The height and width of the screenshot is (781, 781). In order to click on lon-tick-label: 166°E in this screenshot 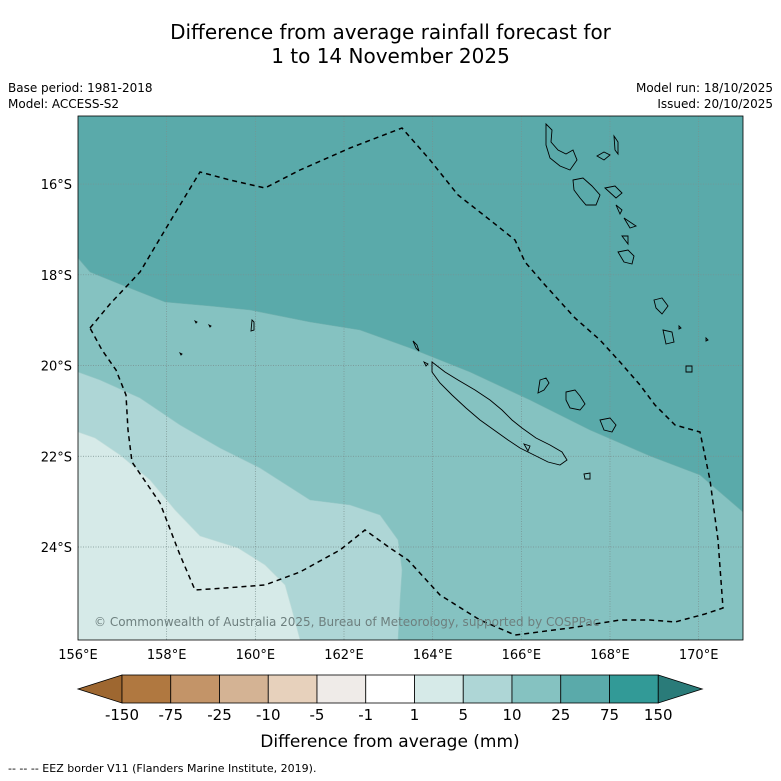, I will do `click(522, 655)`.